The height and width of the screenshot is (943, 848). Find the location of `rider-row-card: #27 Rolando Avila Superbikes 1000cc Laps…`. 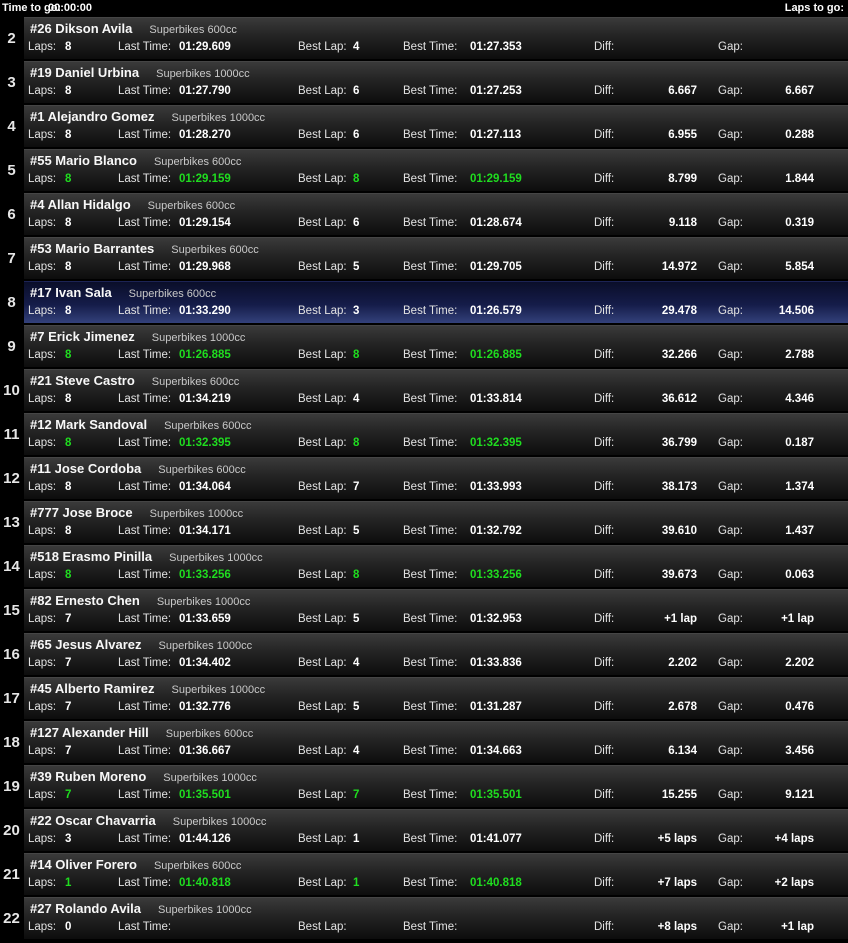

rider-row-card: #27 Rolando Avila Superbikes 1000cc Laps… is located at coordinates (436, 918).